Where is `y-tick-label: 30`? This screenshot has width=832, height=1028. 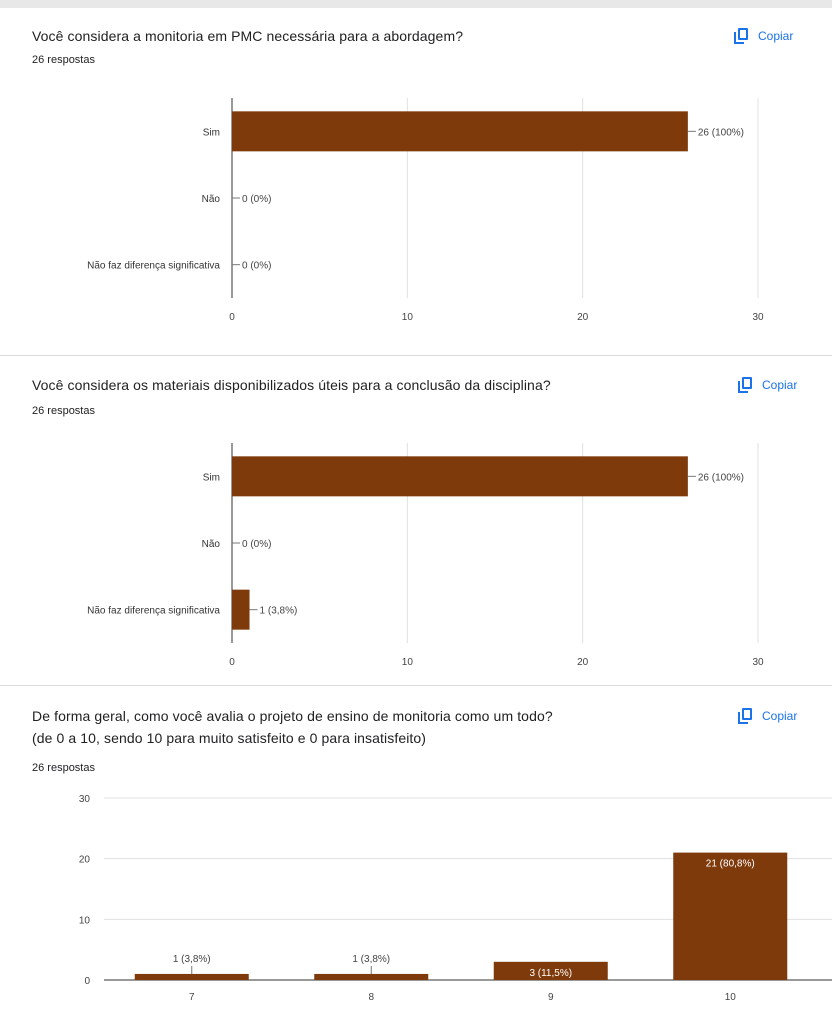
y-tick-label: 30 is located at coordinates (85, 799).